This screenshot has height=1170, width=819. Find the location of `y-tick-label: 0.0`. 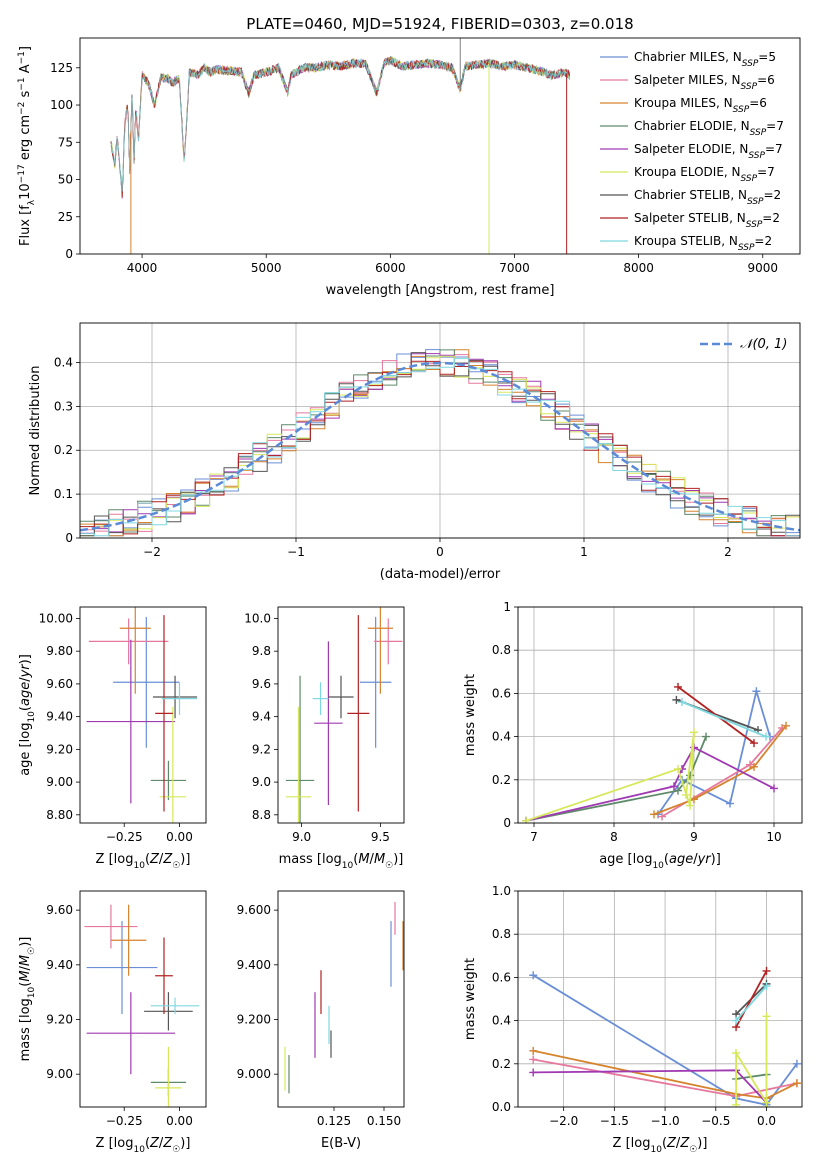

y-tick-label: 0.0 is located at coordinates (501, 1107).